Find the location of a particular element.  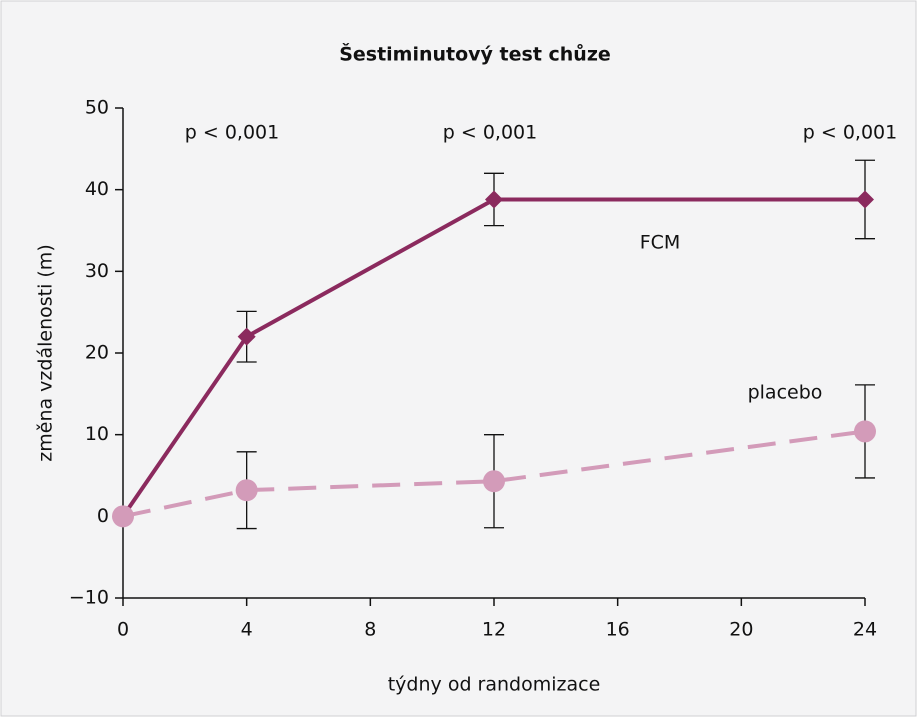

y-tick-label: −10 is located at coordinates (89, 598).